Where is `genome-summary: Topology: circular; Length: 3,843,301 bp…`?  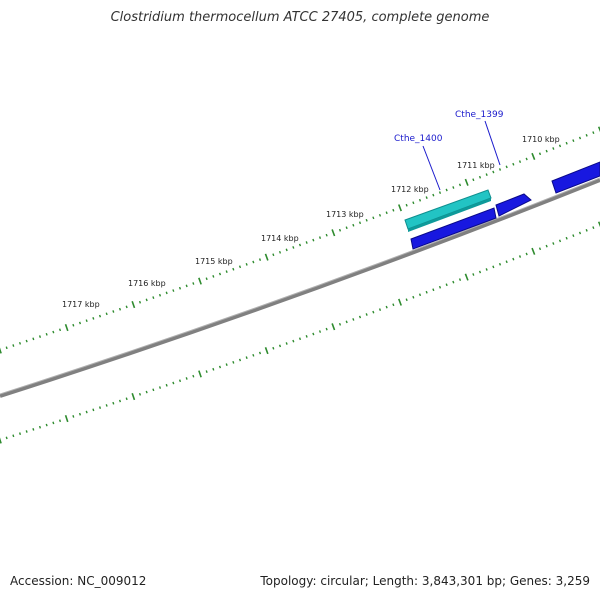
genome-summary: Topology: circular; Length: 3,843,301 bp… is located at coordinates (425, 581).